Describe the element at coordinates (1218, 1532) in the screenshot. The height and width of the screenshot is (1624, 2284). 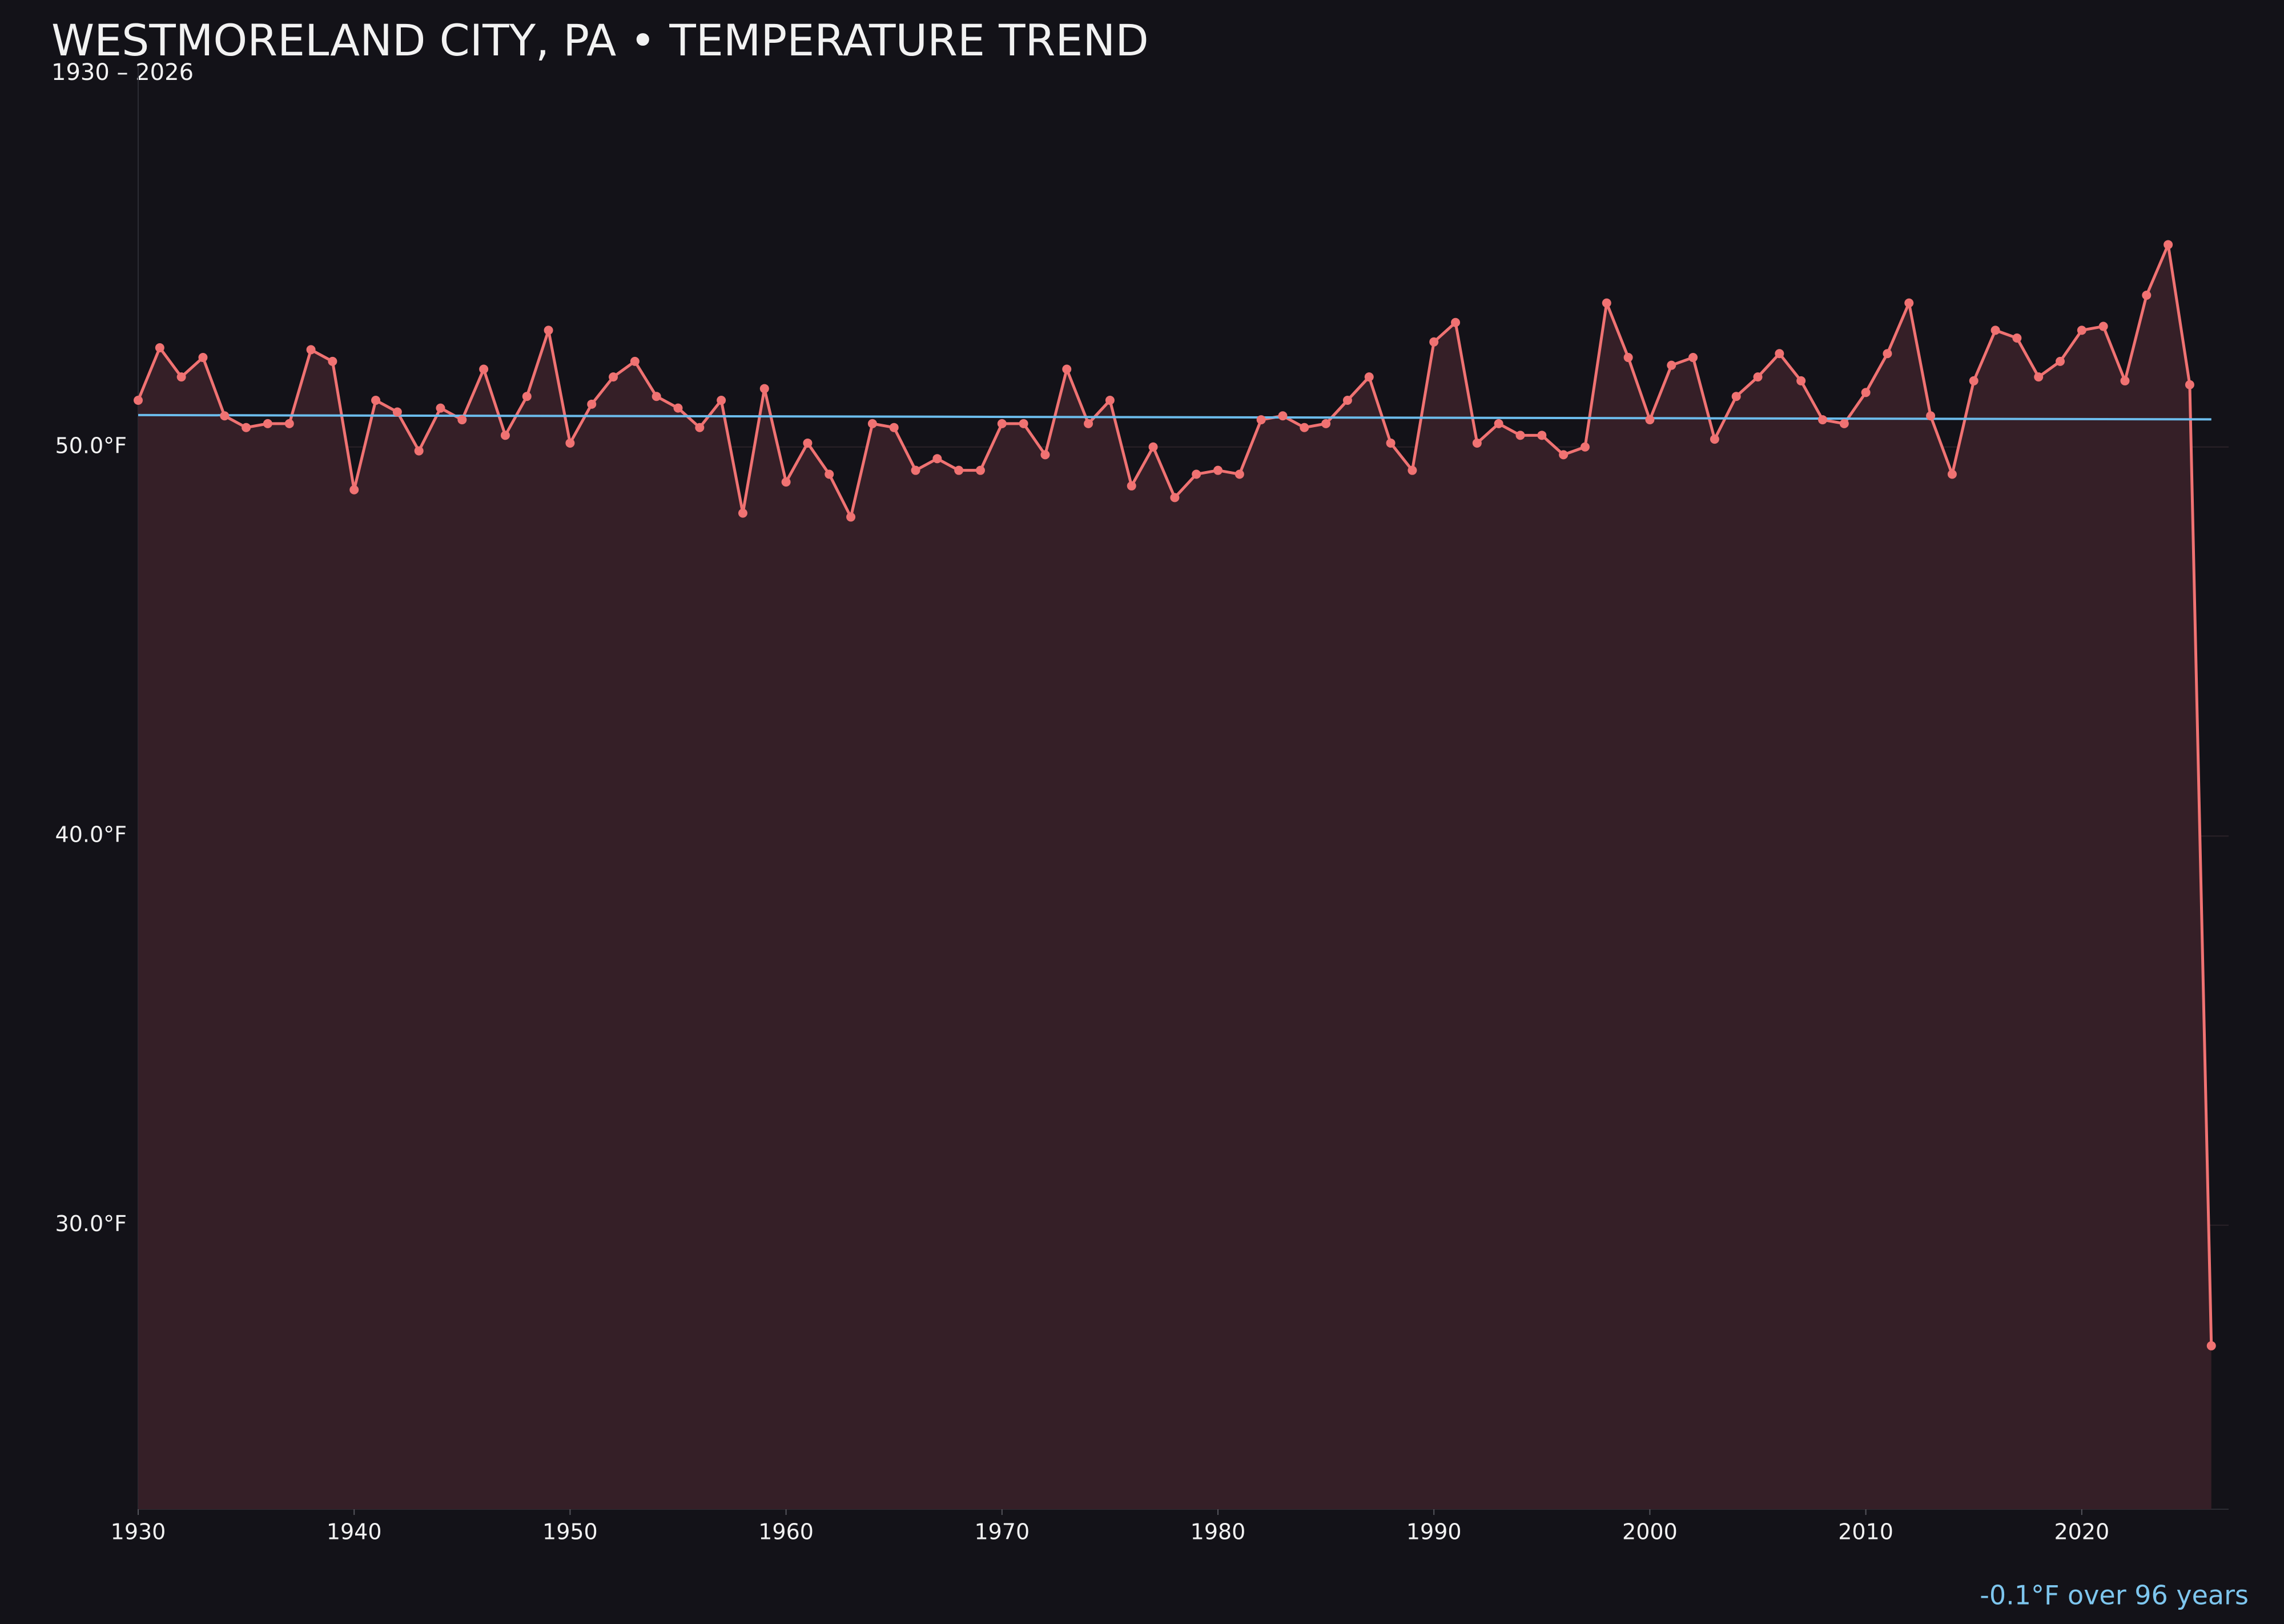
I see `x-tick-label: 1980` at that location.